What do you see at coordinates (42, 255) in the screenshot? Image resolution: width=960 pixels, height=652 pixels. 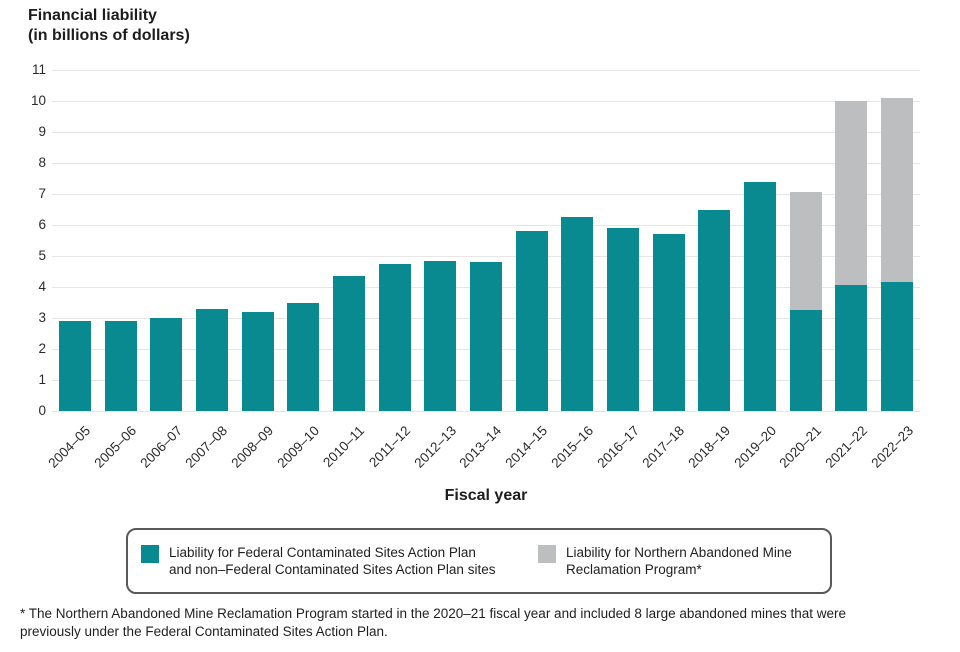 I see `y-tick-label: 5` at bounding box center [42, 255].